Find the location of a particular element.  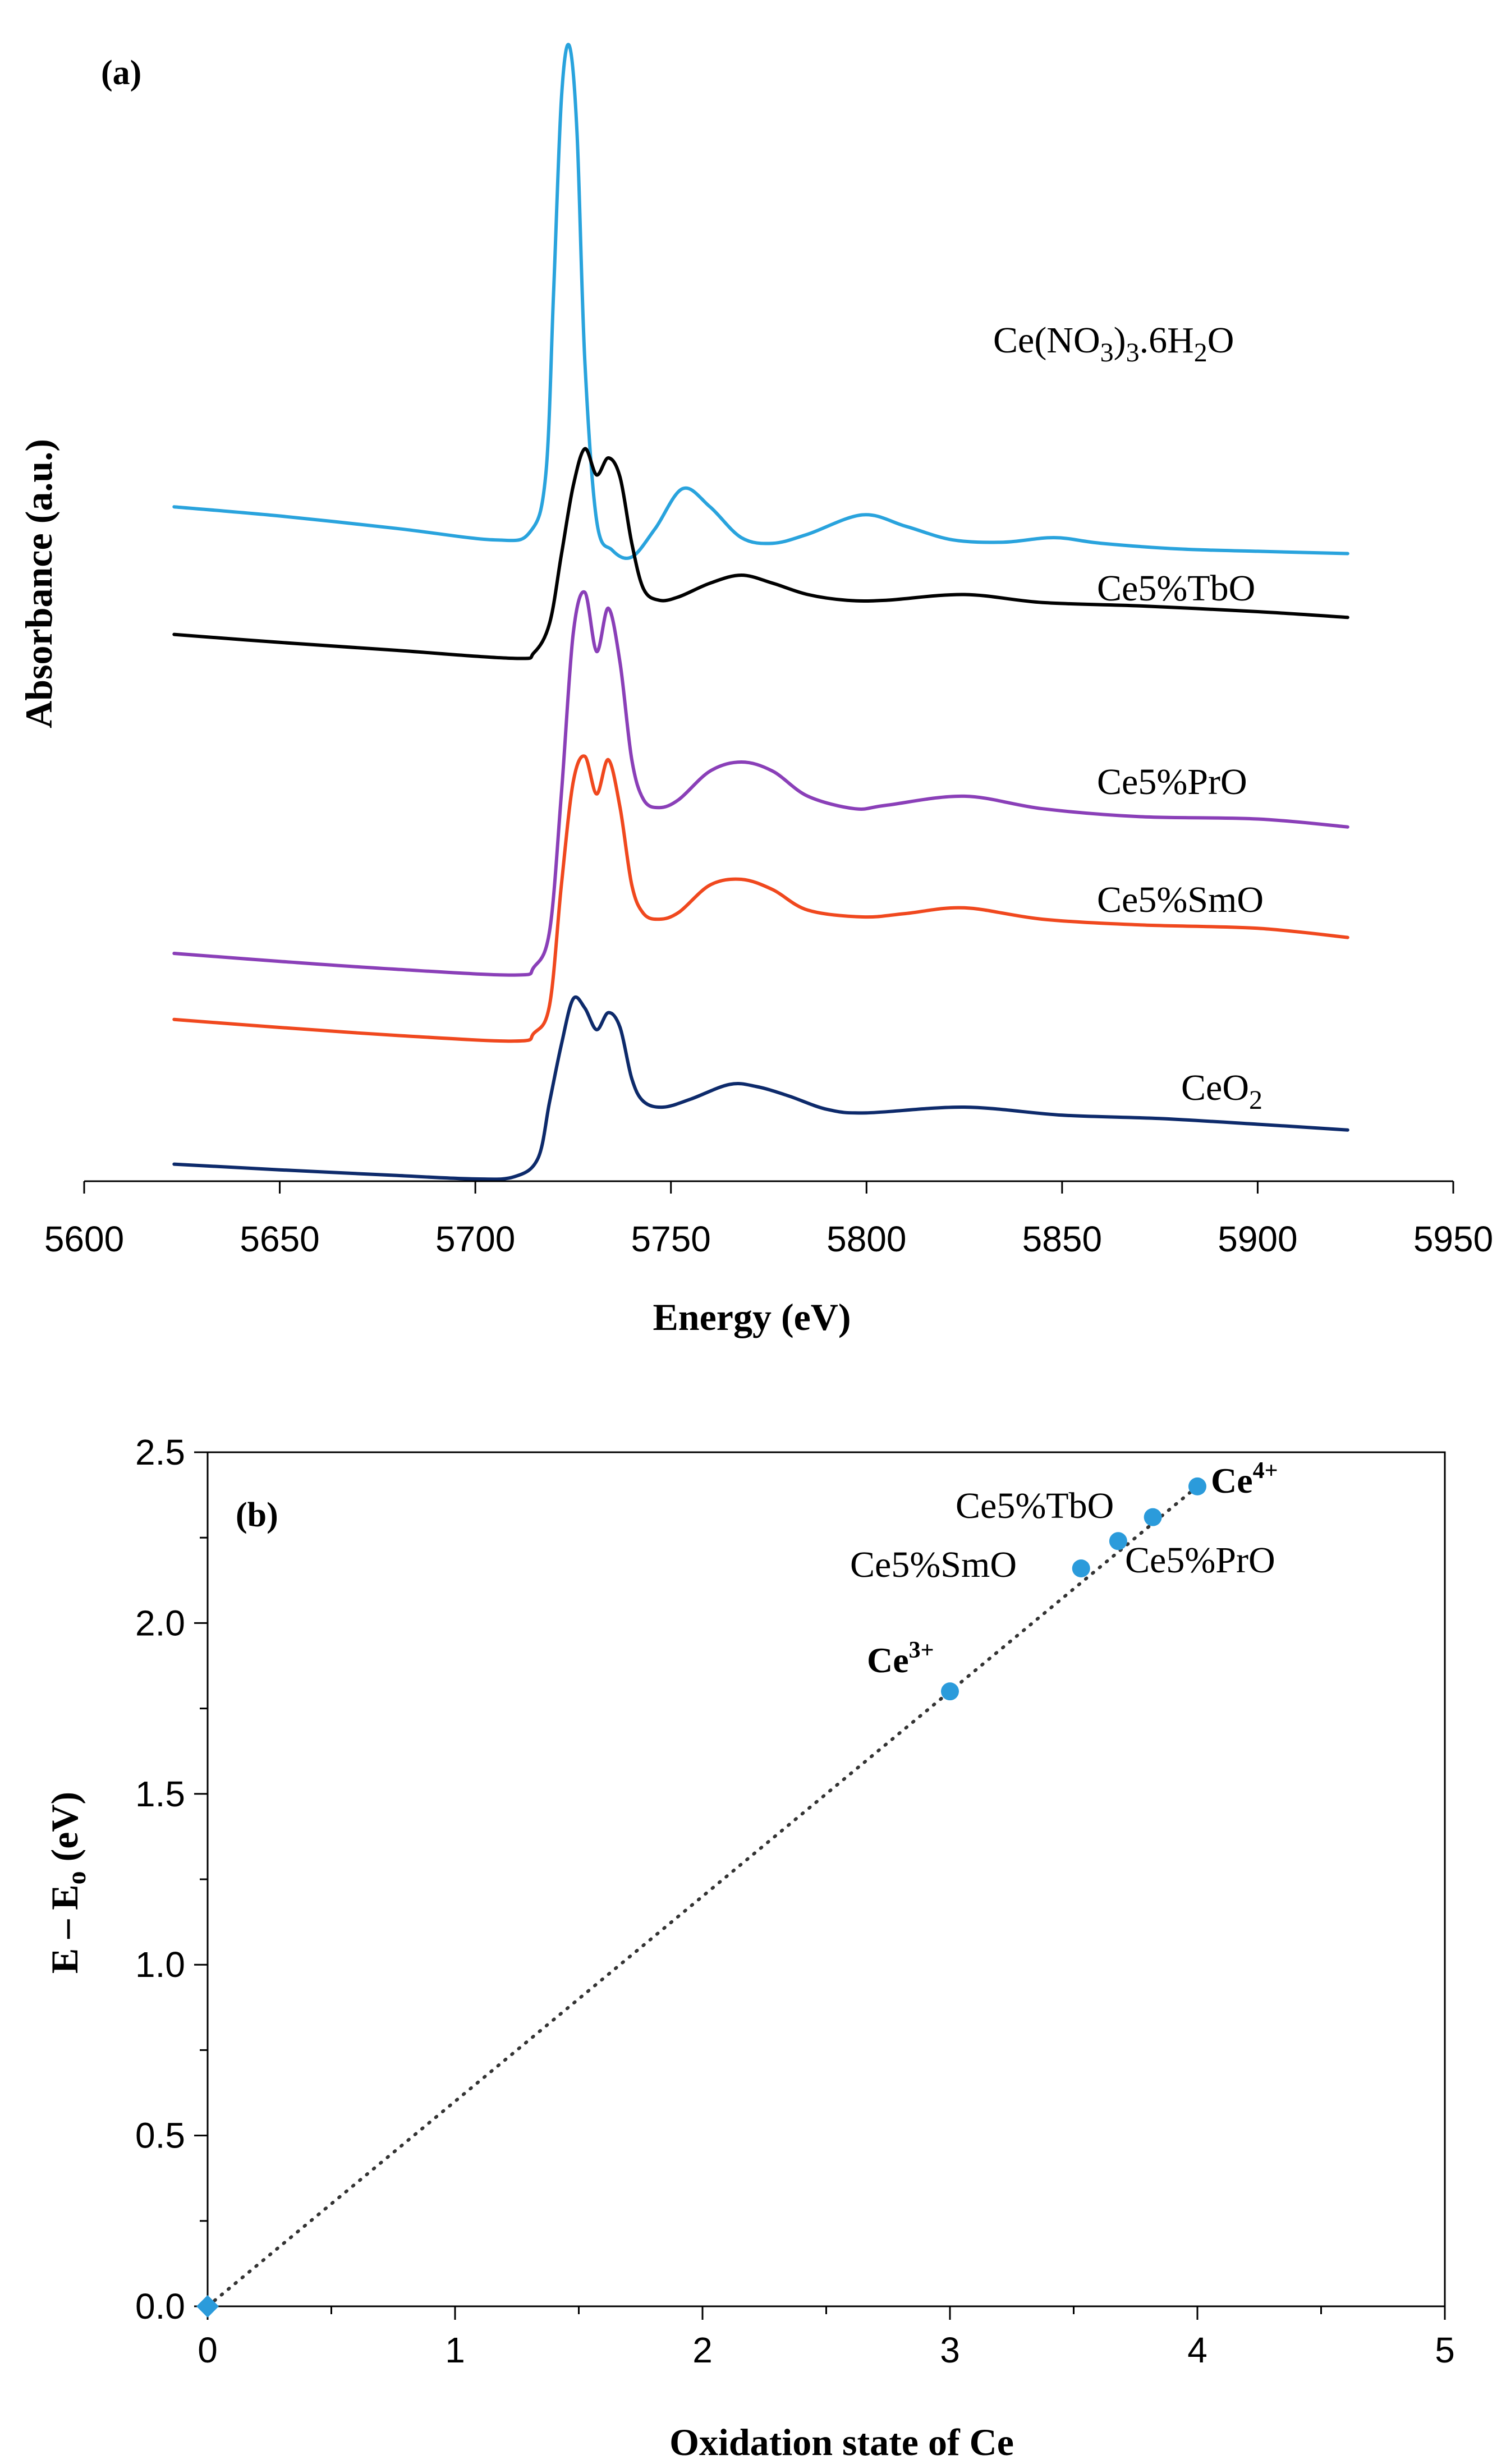

panel-b-y-tick-label: 2.0 is located at coordinates (160, 1623).